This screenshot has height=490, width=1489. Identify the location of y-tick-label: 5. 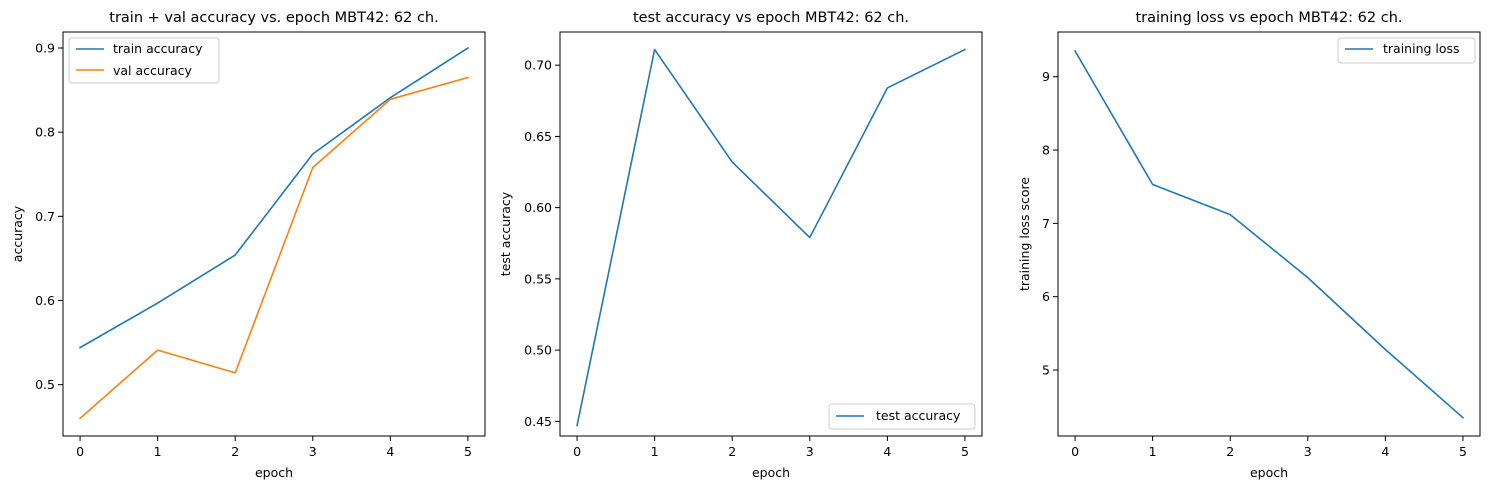
(1046, 370).